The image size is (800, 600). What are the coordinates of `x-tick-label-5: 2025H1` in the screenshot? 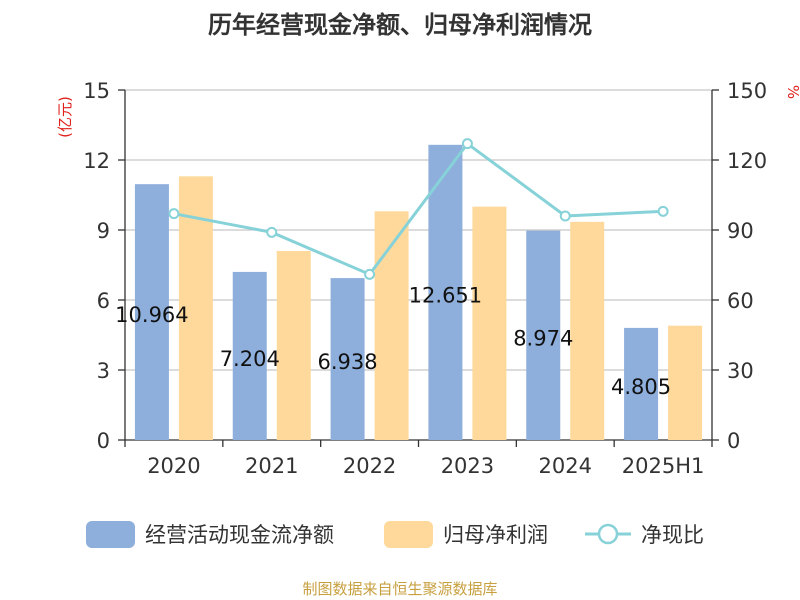 It's located at (663, 466).